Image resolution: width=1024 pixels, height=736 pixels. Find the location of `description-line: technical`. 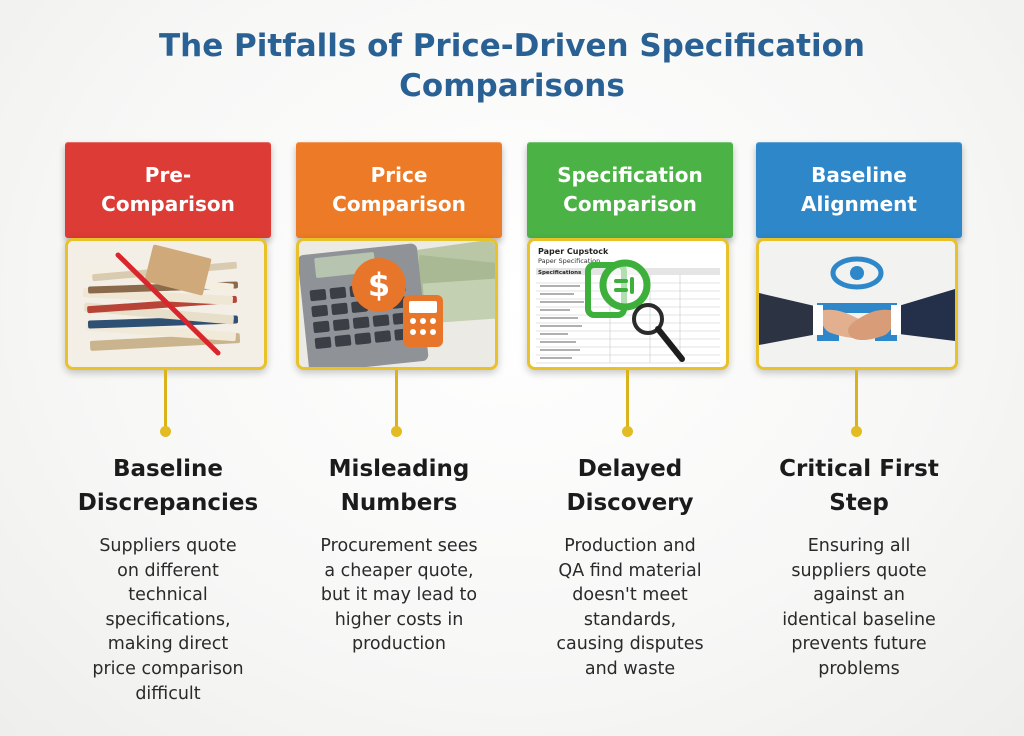

description-line: technical is located at coordinates (168, 595).